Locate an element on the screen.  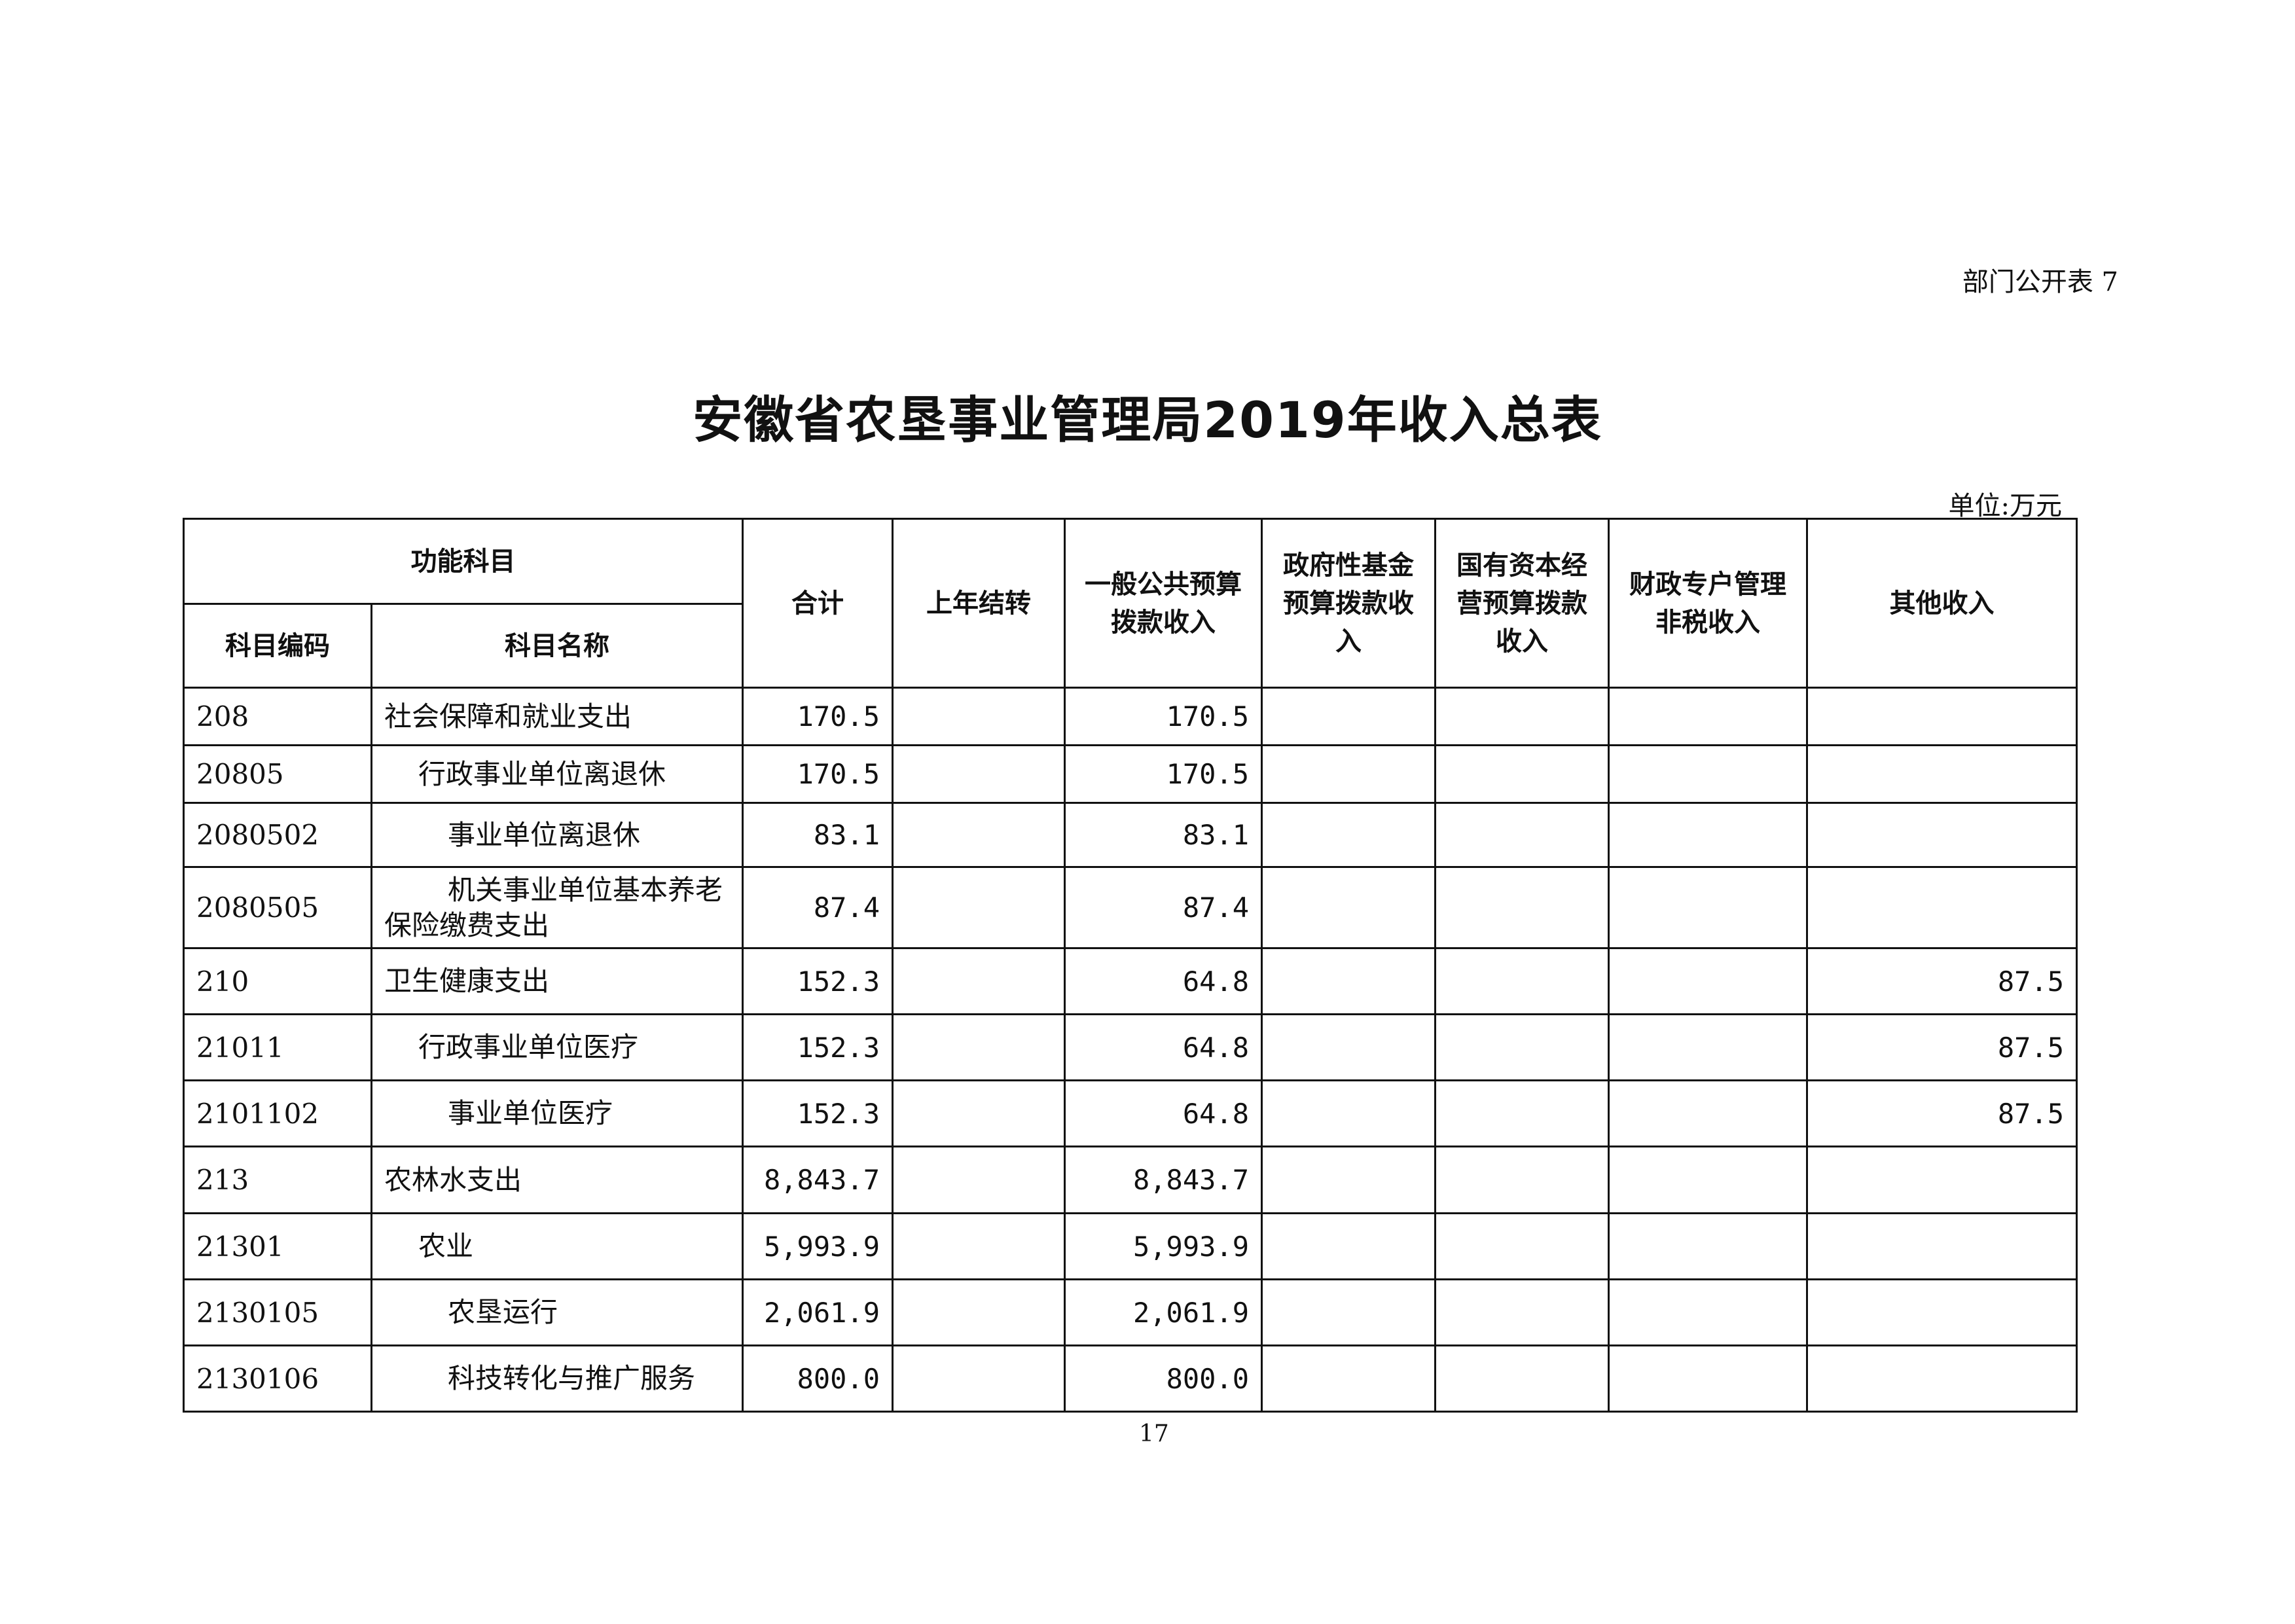
cell-total: 8,843.7 is located at coordinates (818, 1180).